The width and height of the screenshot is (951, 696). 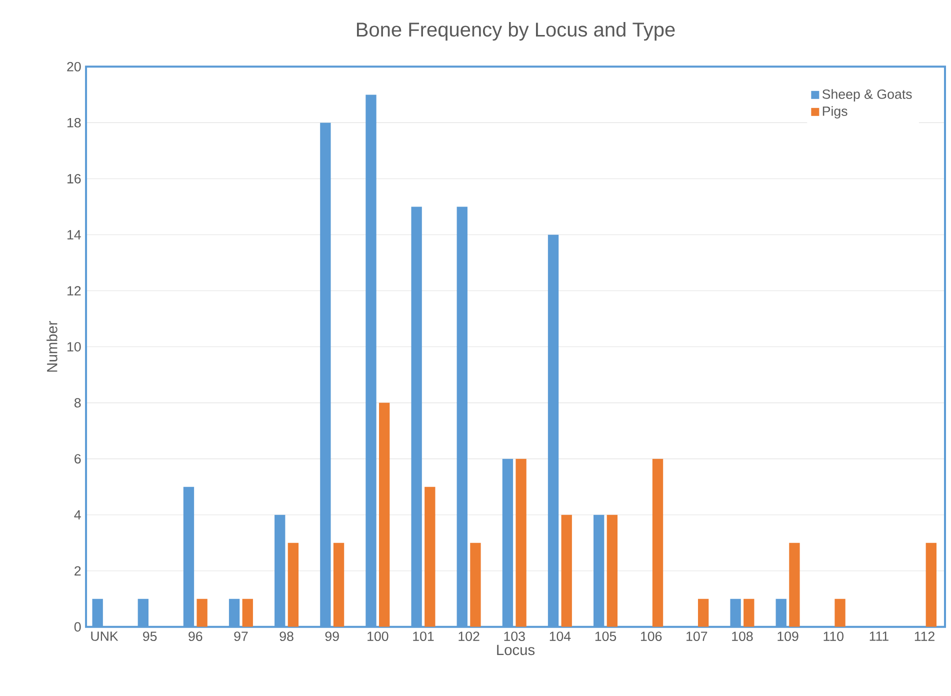 What do you see at coordinates (74, 67) in the screenshot?
I see `y-tick-label: 20` at bounding box center [74, 67].